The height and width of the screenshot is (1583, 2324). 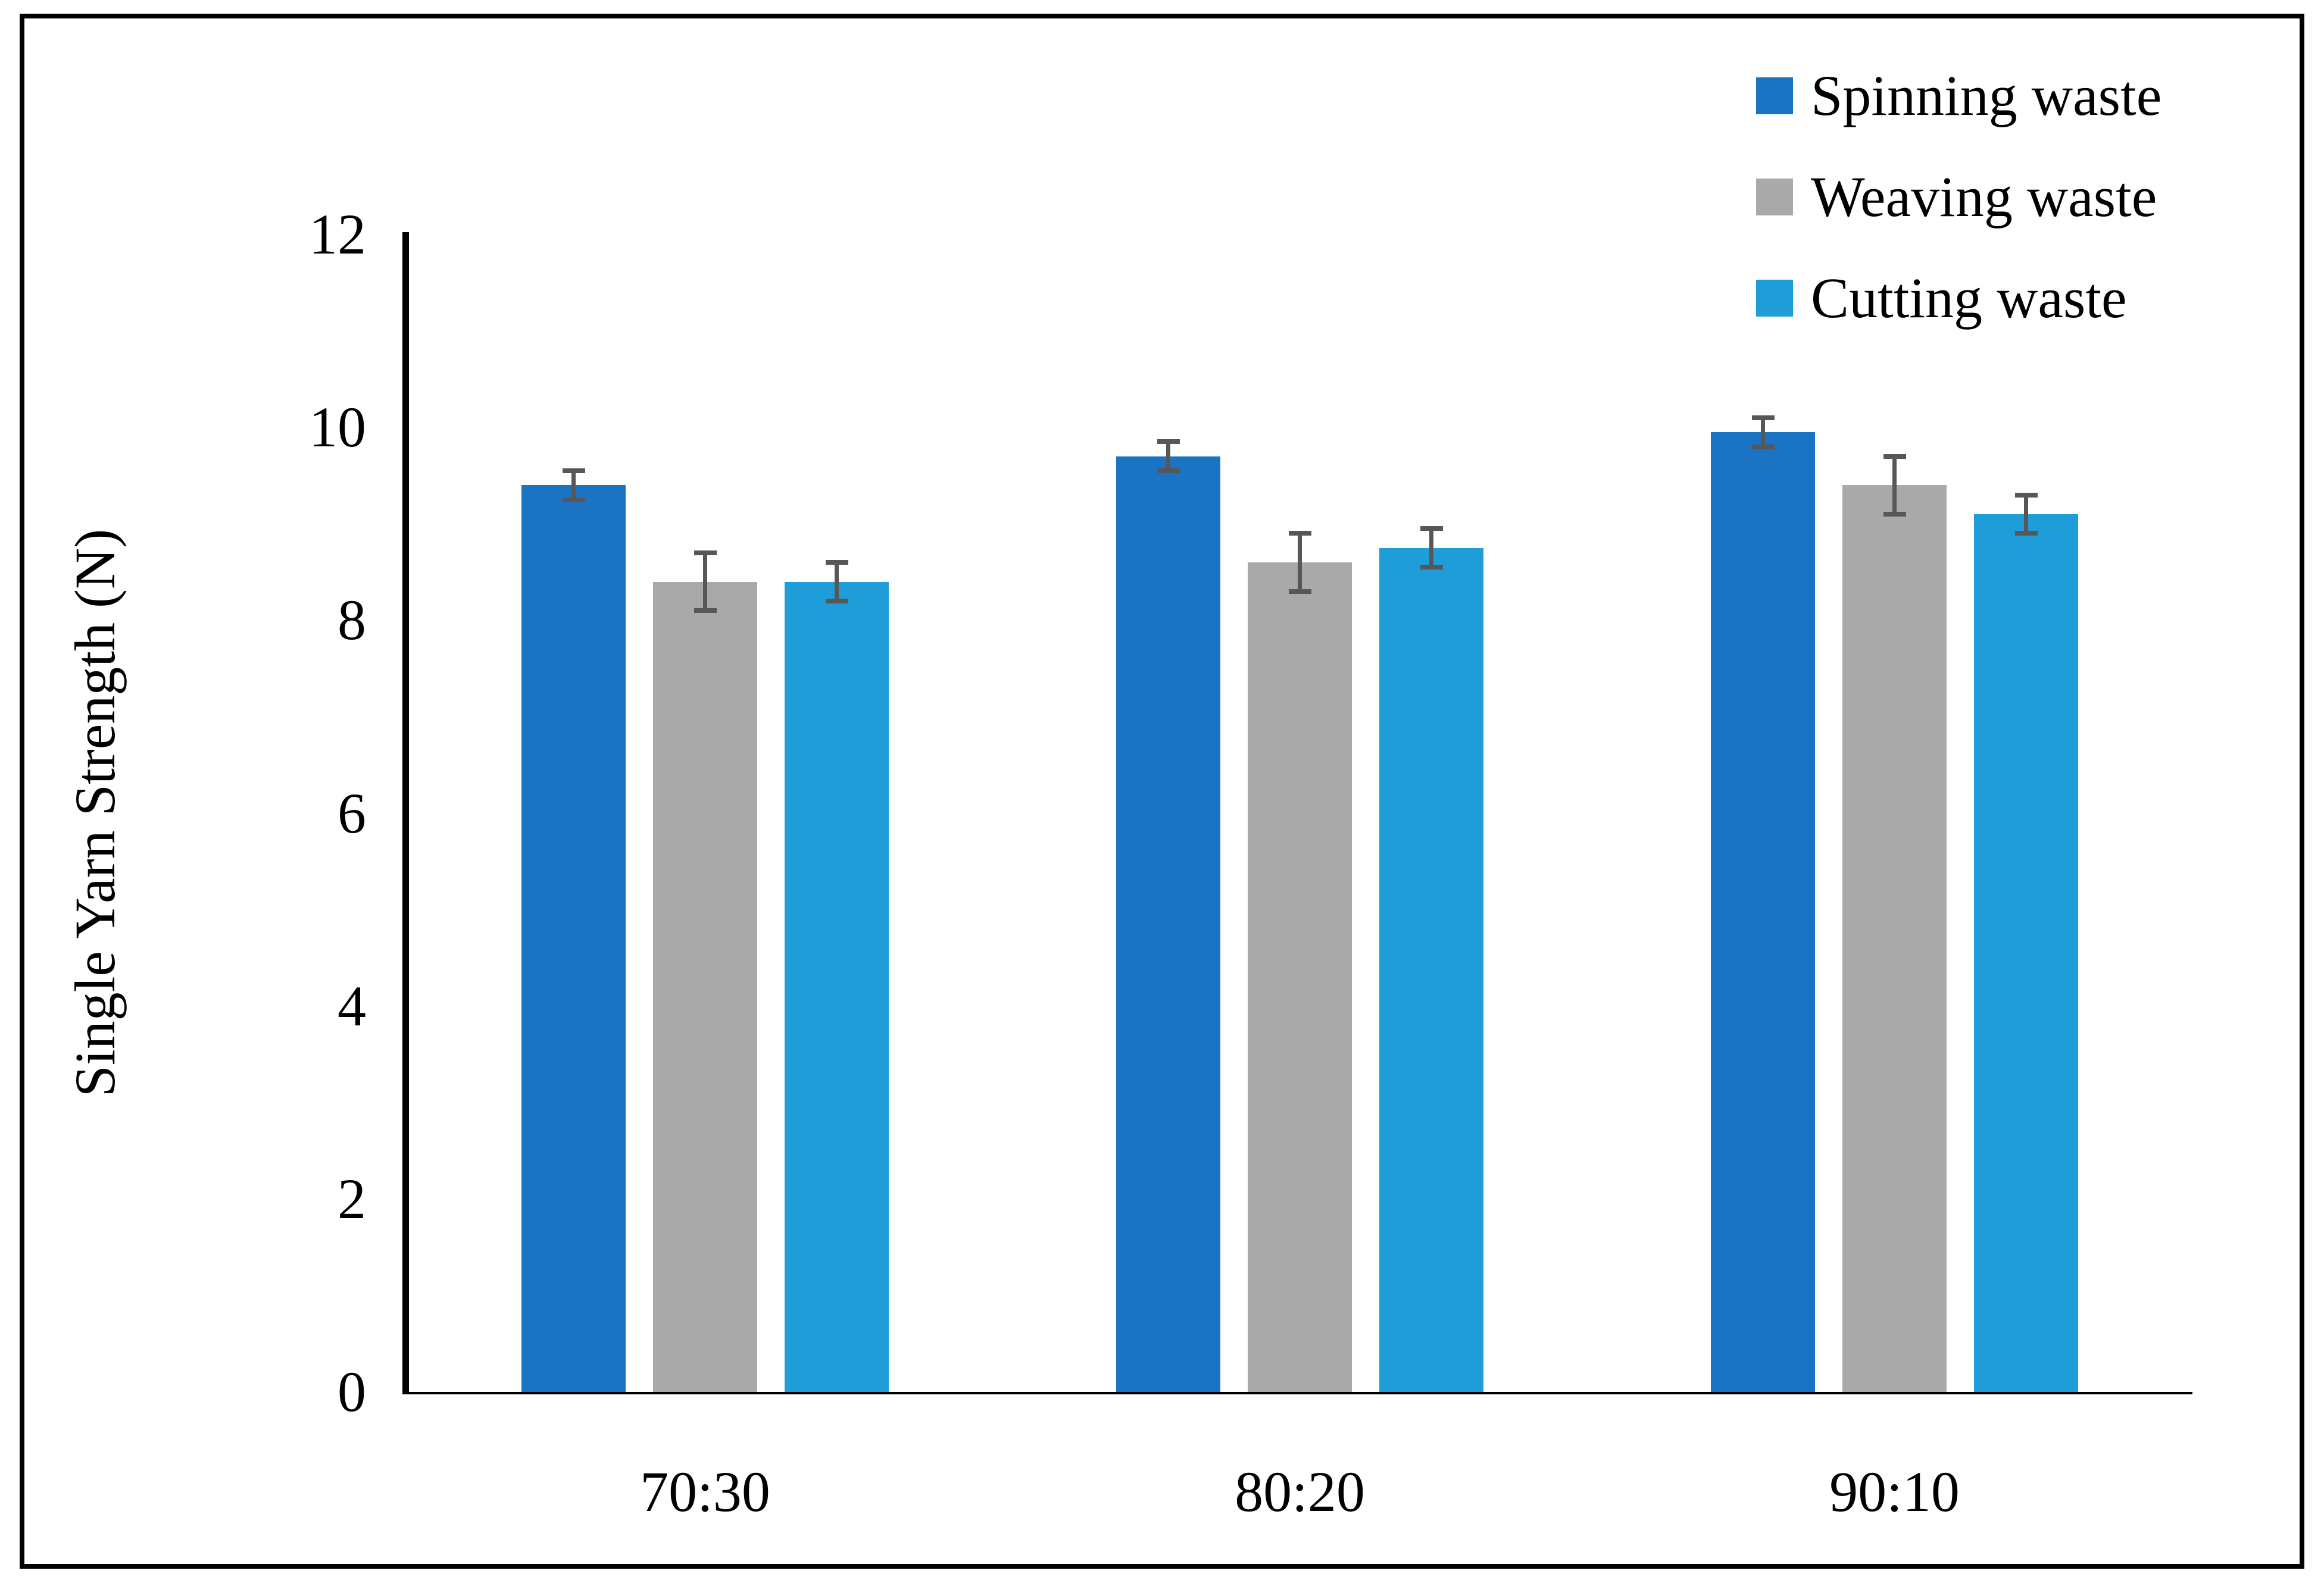 What do you see at coordinates (1987, 95) in the screenshot?
I see `legend-label: Spinning waste` at bounding box center [1987, 95].